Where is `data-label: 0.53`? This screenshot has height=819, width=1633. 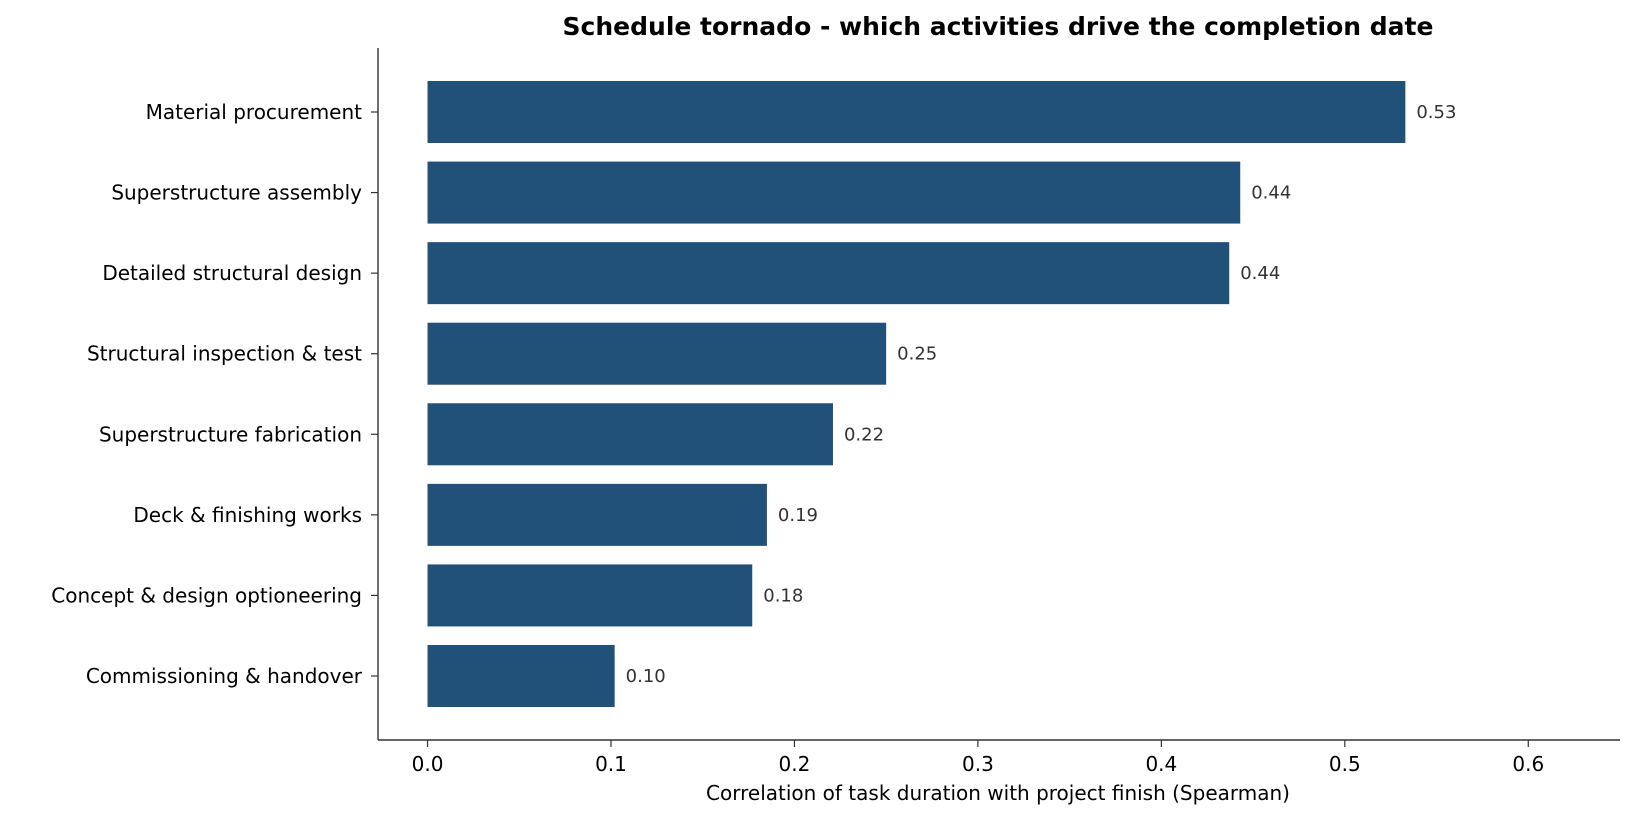 data-label: 0.53 is located at coordinates (1436, 112).